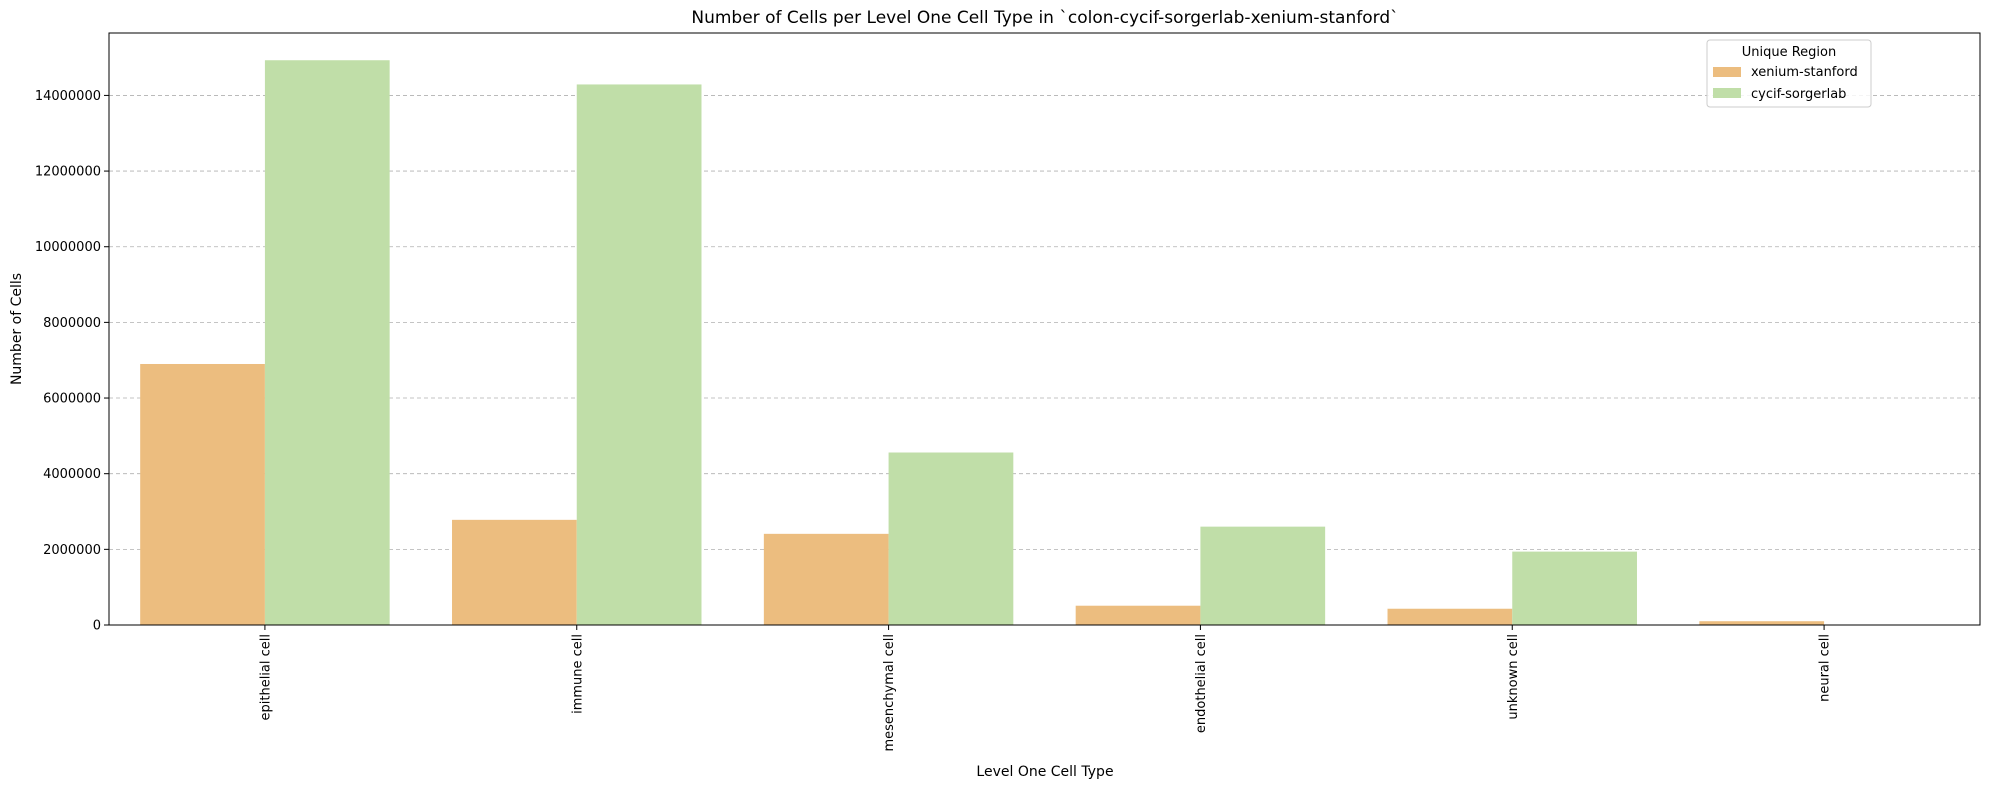 The height and width of the screenshot is (790, 1990). What do you see at coordinates (72, 550) in the screenshot?
I see `y-tick-label: 2000000` at bounding box center [72, 550].